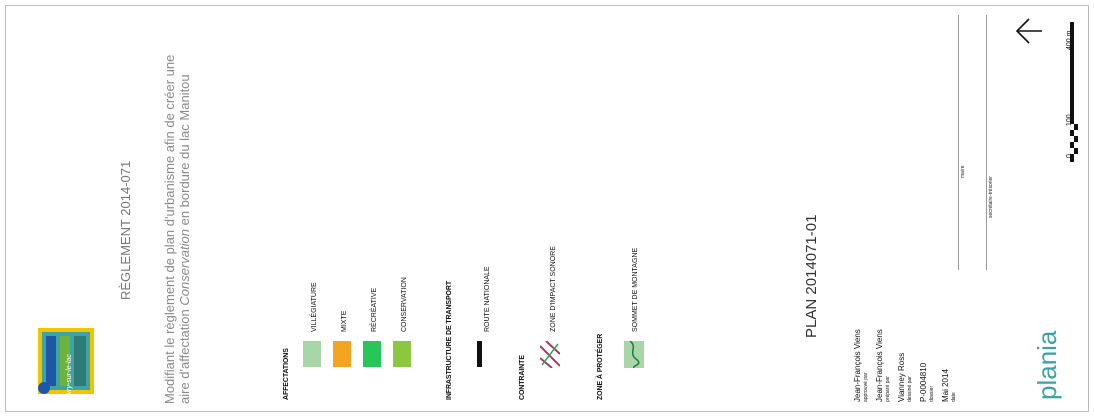  What do you see at coordinates (811, 276) in the screenshot?
I see `plan-title: PLAN 2014071-01` at bounding box center [811, 276].